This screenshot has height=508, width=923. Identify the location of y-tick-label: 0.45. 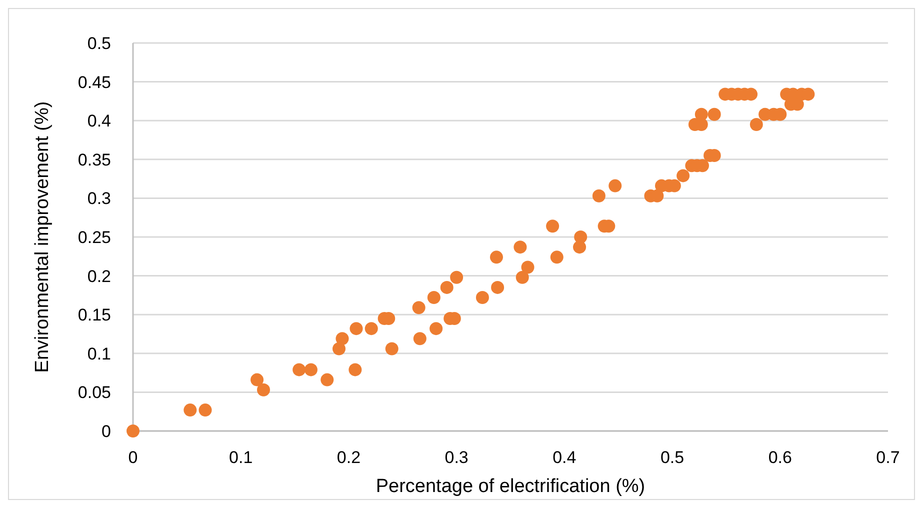
(94, 82).